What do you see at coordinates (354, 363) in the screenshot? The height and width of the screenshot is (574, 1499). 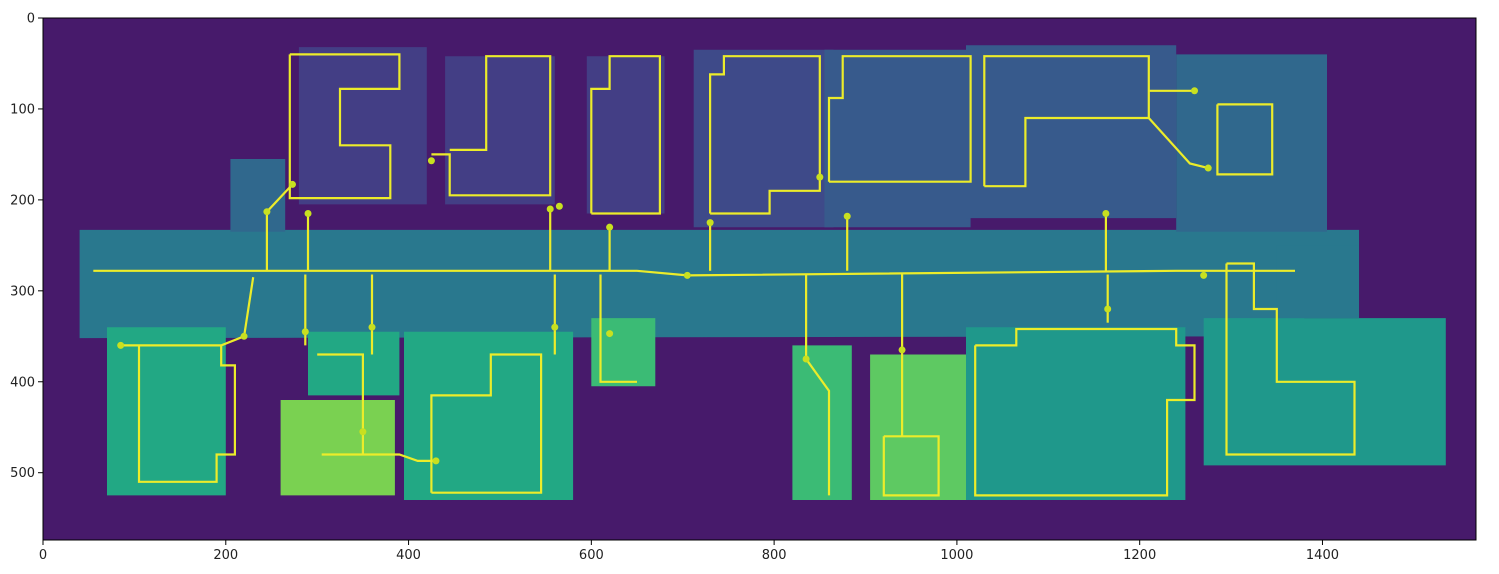 I see `region-room-bottom-3b` at bounding box center [354, 363].